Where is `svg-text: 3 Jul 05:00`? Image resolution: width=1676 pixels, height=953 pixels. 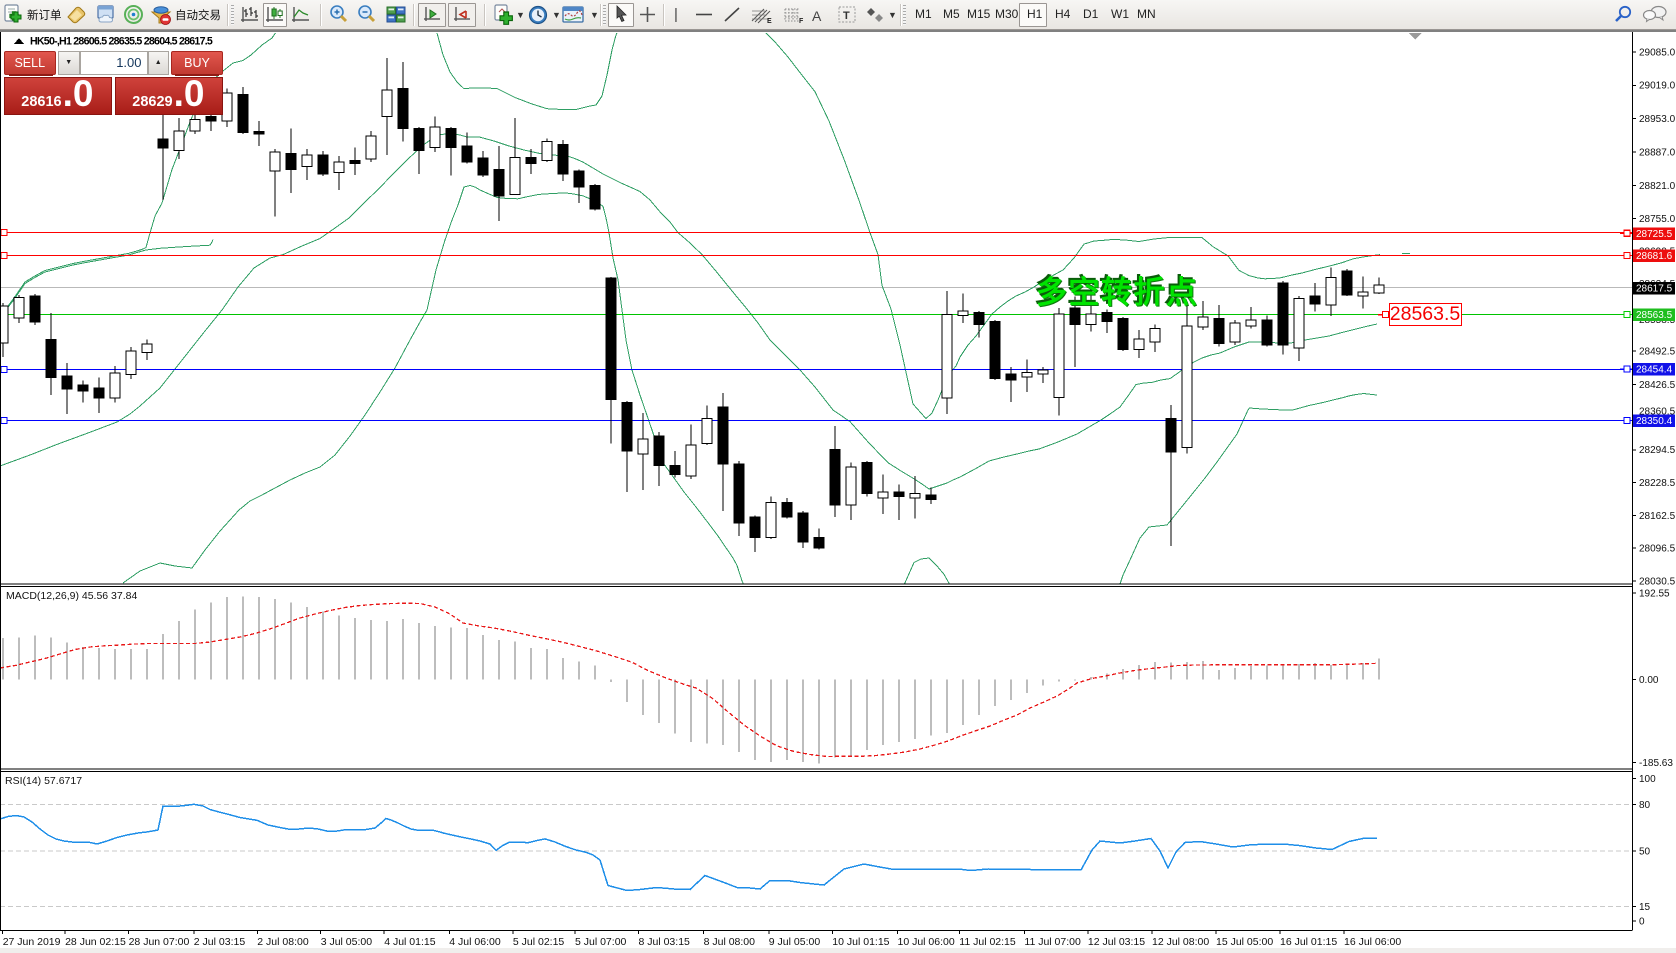 svg-text: 3 Jul 05:00 is located at coordinates (347, 942).